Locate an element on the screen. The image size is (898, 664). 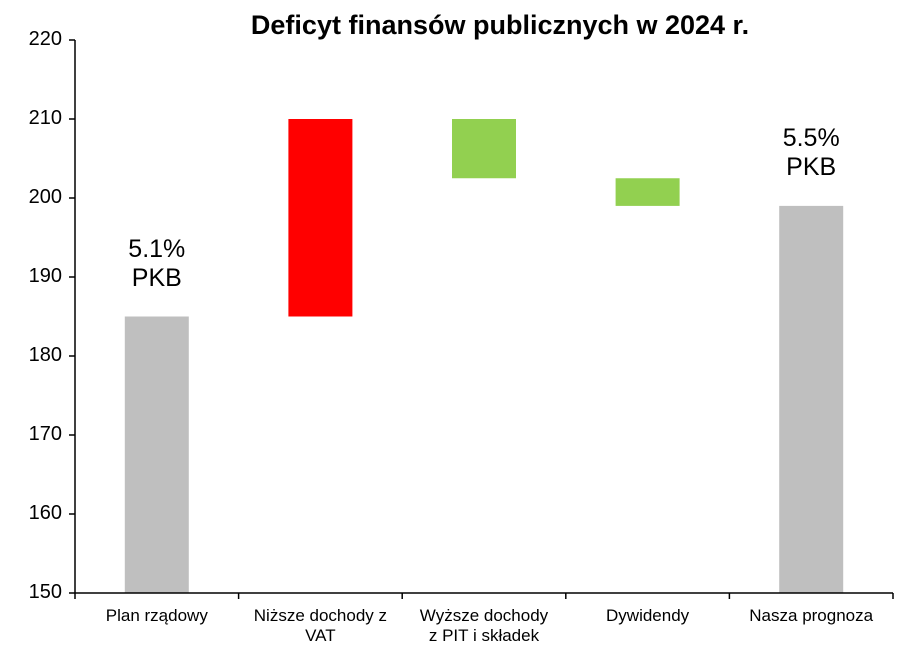
y-tick-label: 180 is located at coordinates (45, 355).